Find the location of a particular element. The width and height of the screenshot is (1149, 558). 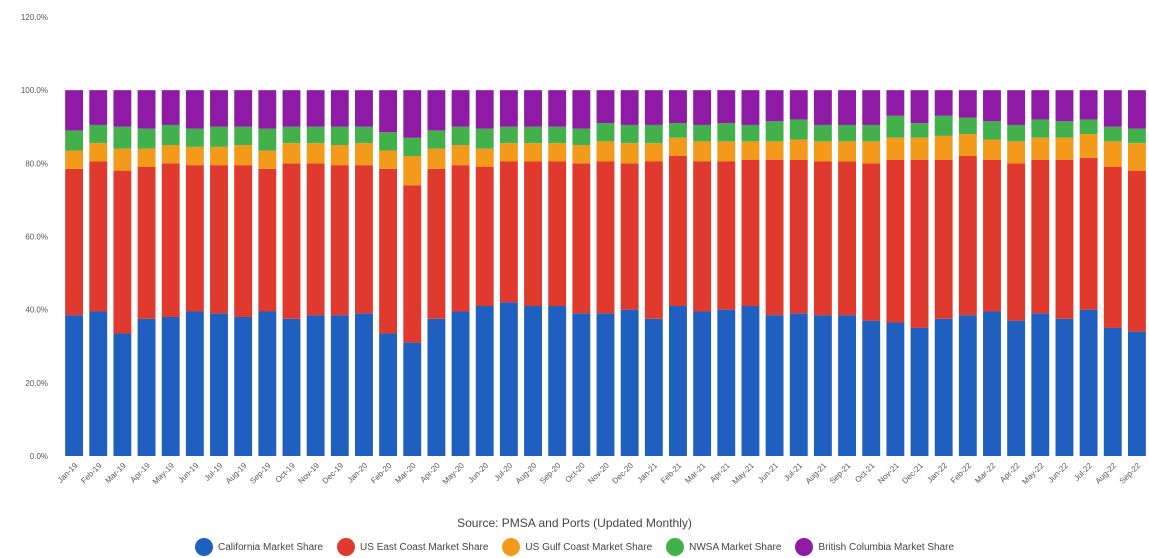

x-tick-label: Sep-20 is located at coordinates (550, 473).